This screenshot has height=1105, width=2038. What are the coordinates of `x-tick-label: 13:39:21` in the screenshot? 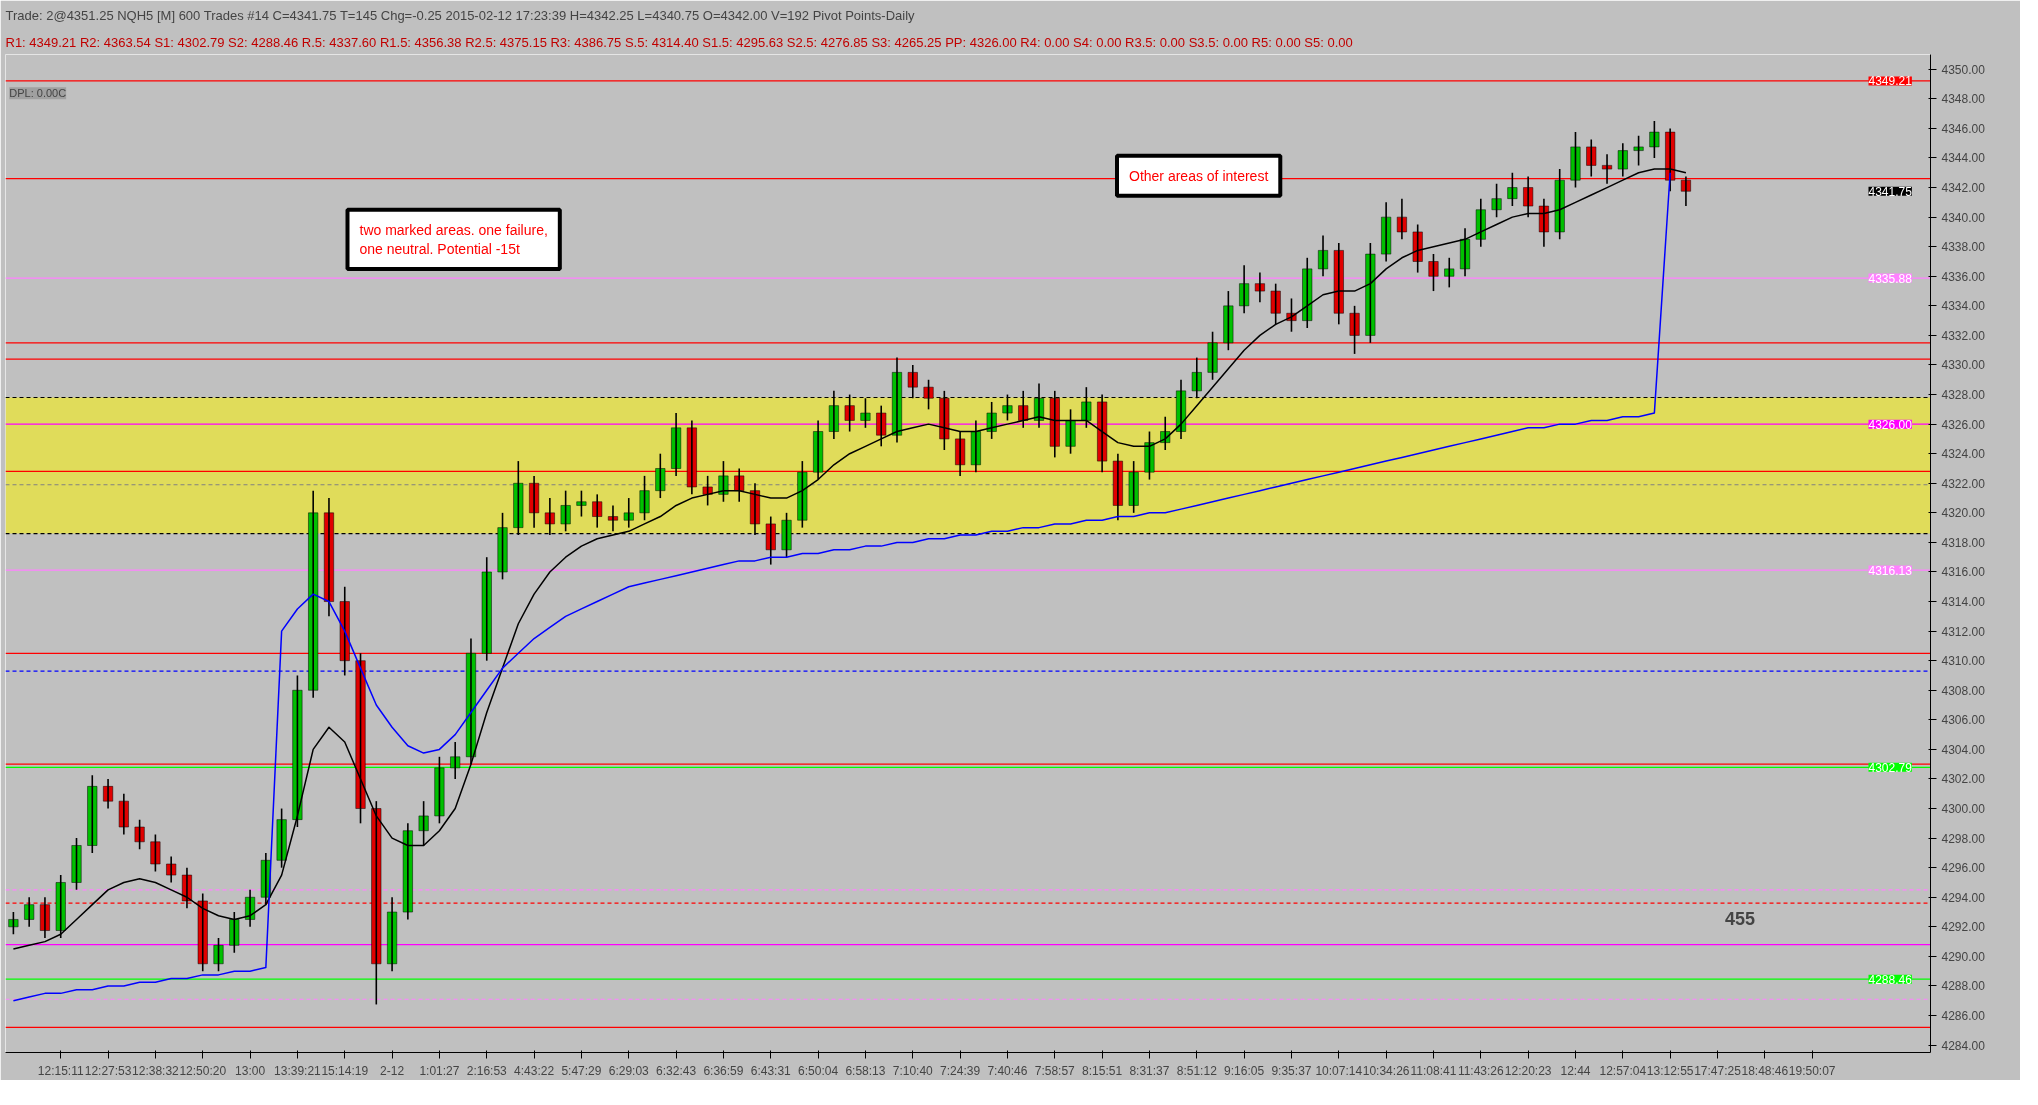 It's located at (298, 1070).